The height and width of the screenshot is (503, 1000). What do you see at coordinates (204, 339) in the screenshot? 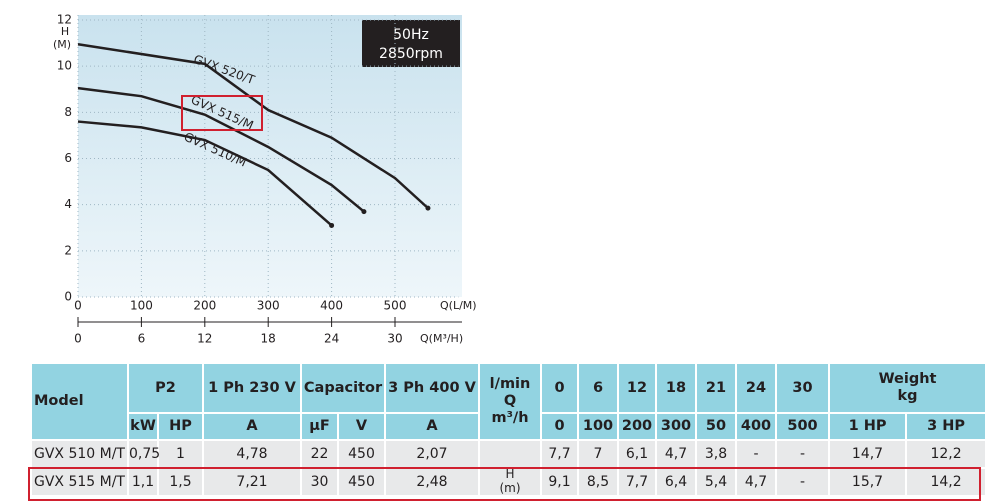
I see `x2-tick-label: 12` at bounding box center [204, 339].